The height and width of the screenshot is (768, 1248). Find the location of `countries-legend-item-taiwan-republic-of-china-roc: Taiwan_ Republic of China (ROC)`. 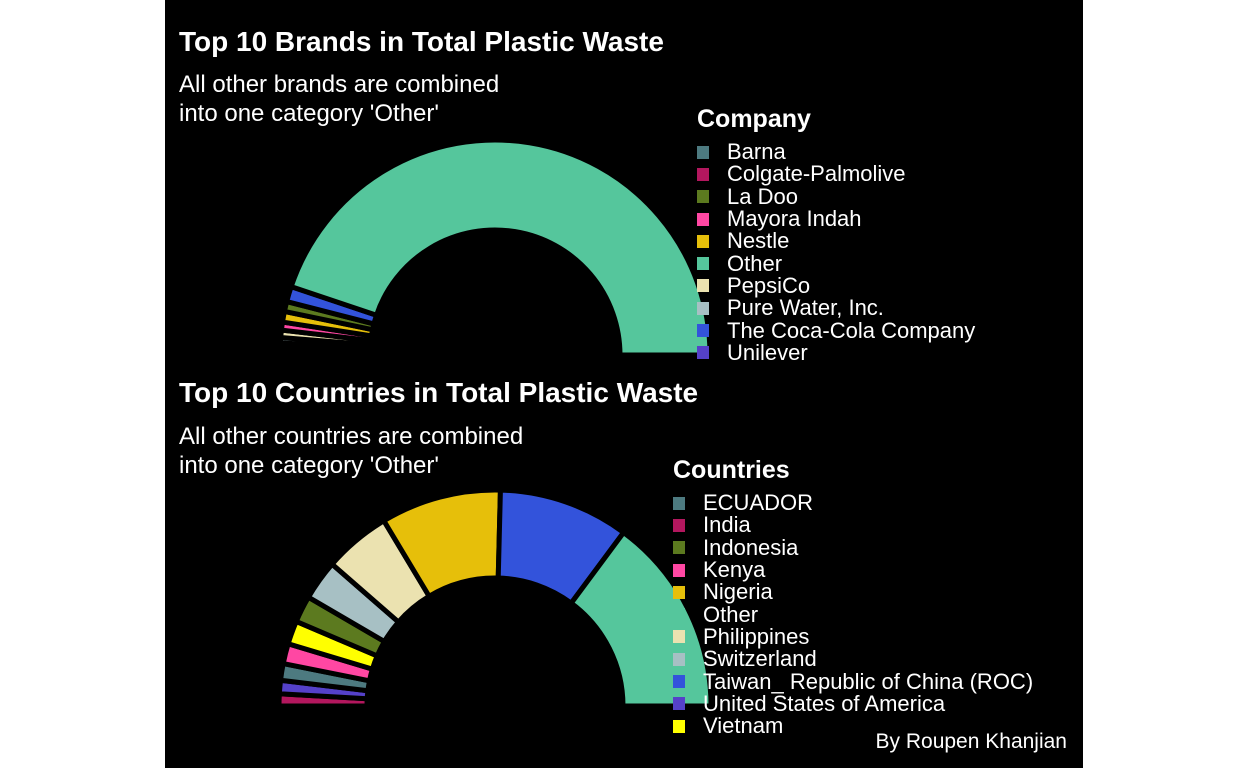

countries-legend-item-taiwan-republic-of-china-roc: Taiwan_ Republic of China (ROC) is located at coordinates (853, 681).